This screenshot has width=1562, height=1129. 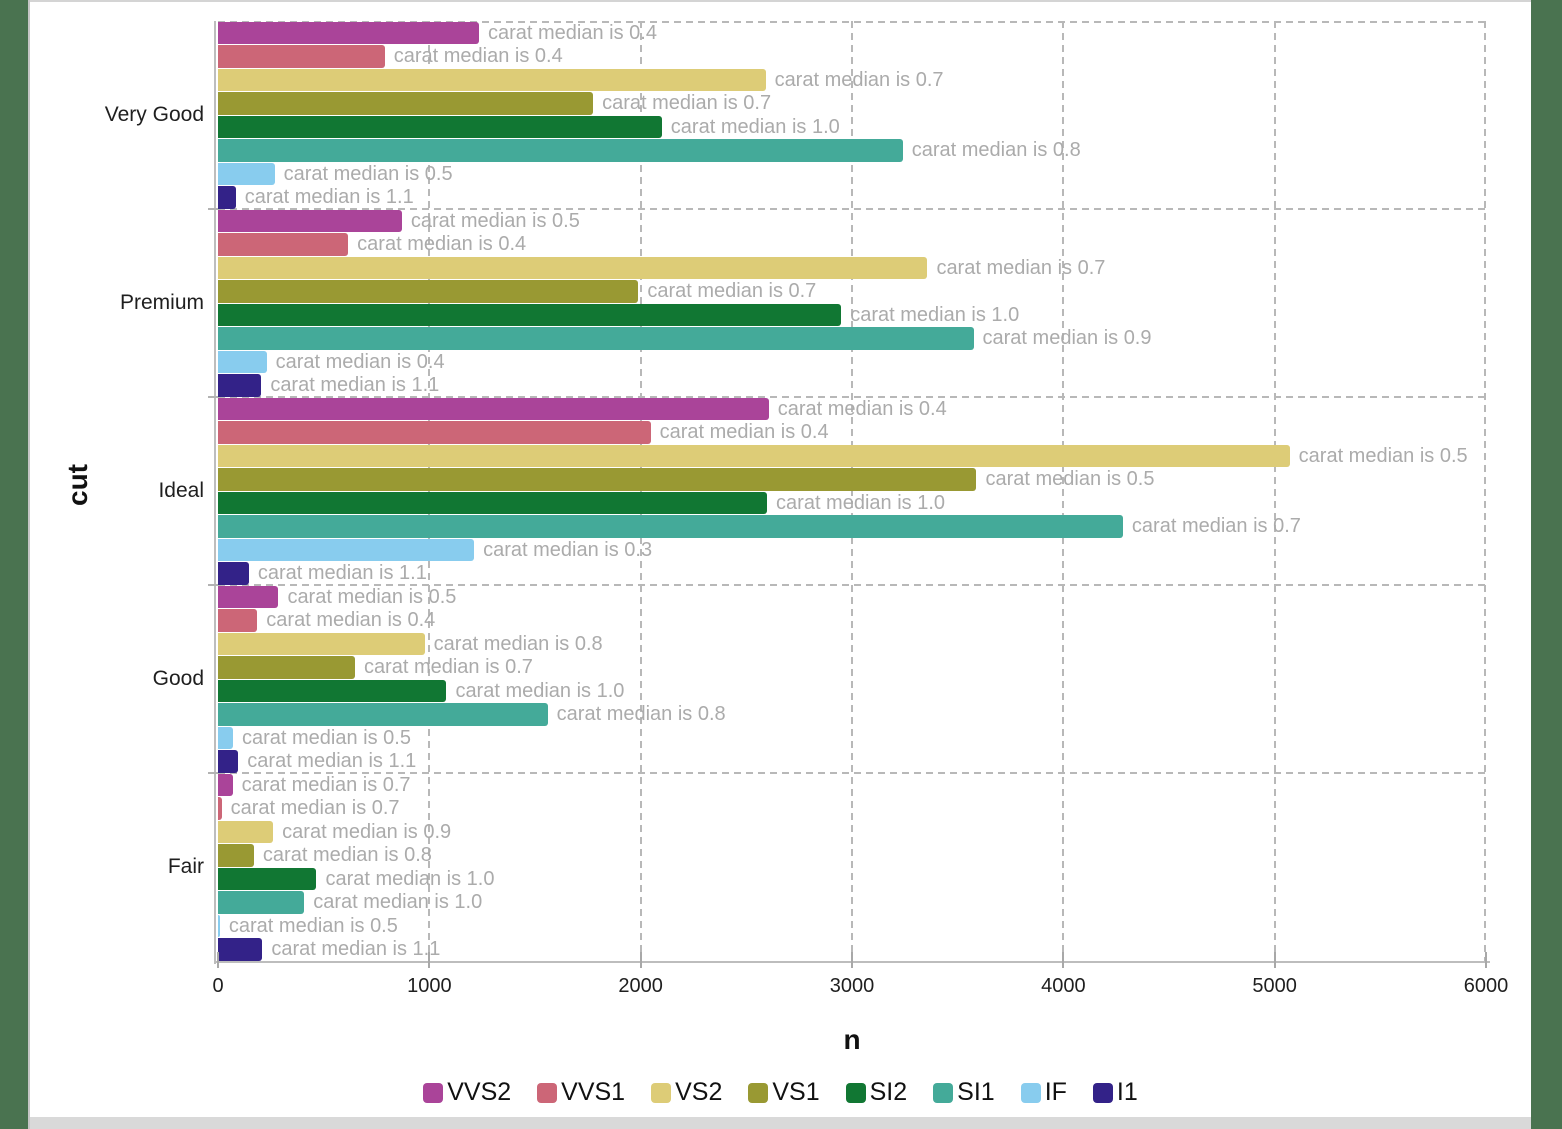 What do you see at coordinates (1485, 491) in the screenshot?
I see `panel-border-right` at bounding box center [1485, 491].